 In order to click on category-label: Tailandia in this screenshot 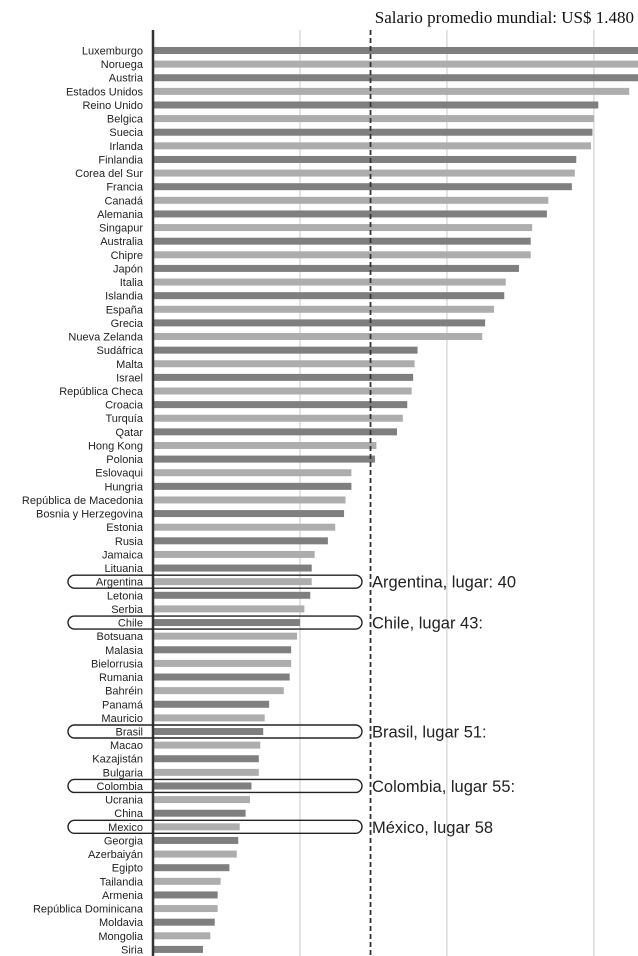, I will do `click(122, 882)`.